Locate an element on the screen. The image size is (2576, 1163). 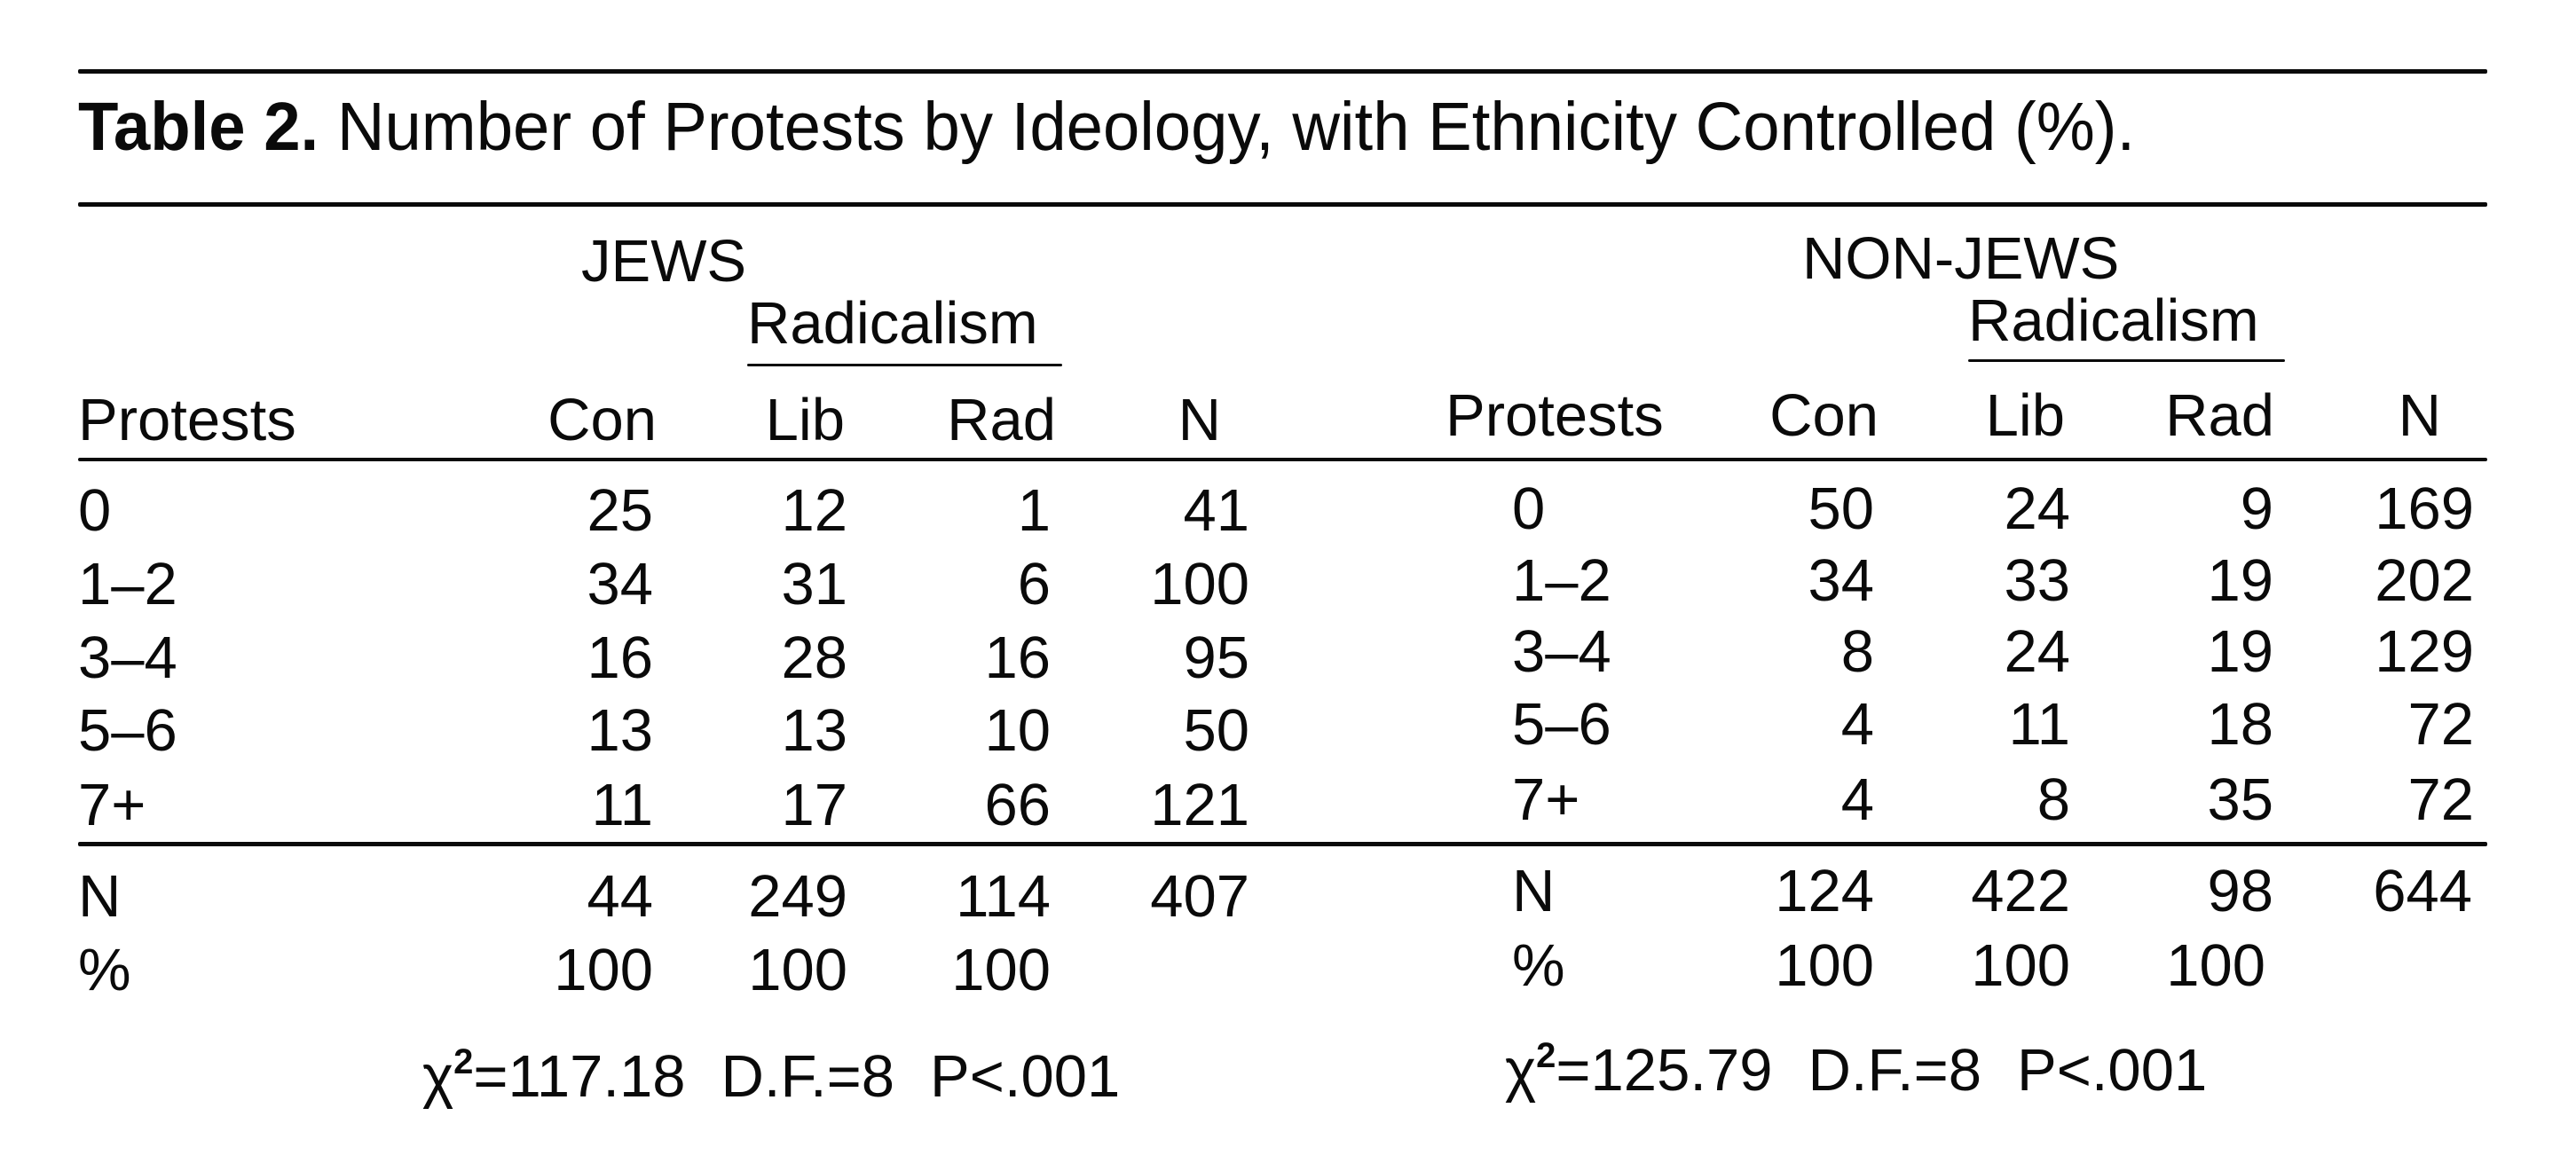
cell-lib: 13 is located at coordinates (814, 731).